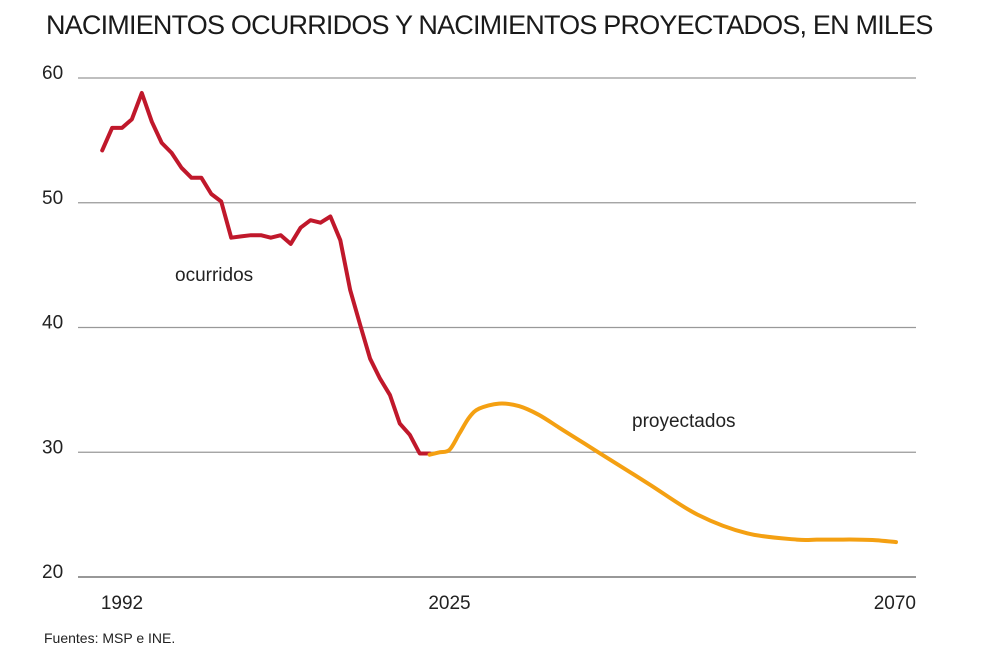 Image resolution: width=1000 pixels, height=666 pixels. I want to click on source-note: Fuentes: MSP e INE., so click(110, 638).